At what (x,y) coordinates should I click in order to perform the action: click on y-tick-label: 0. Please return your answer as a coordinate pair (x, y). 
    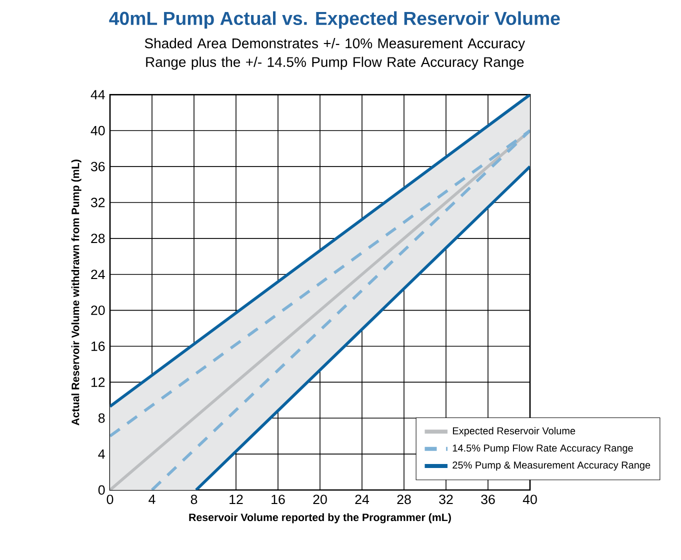
    Looking at the image, I should click on (101, 490).